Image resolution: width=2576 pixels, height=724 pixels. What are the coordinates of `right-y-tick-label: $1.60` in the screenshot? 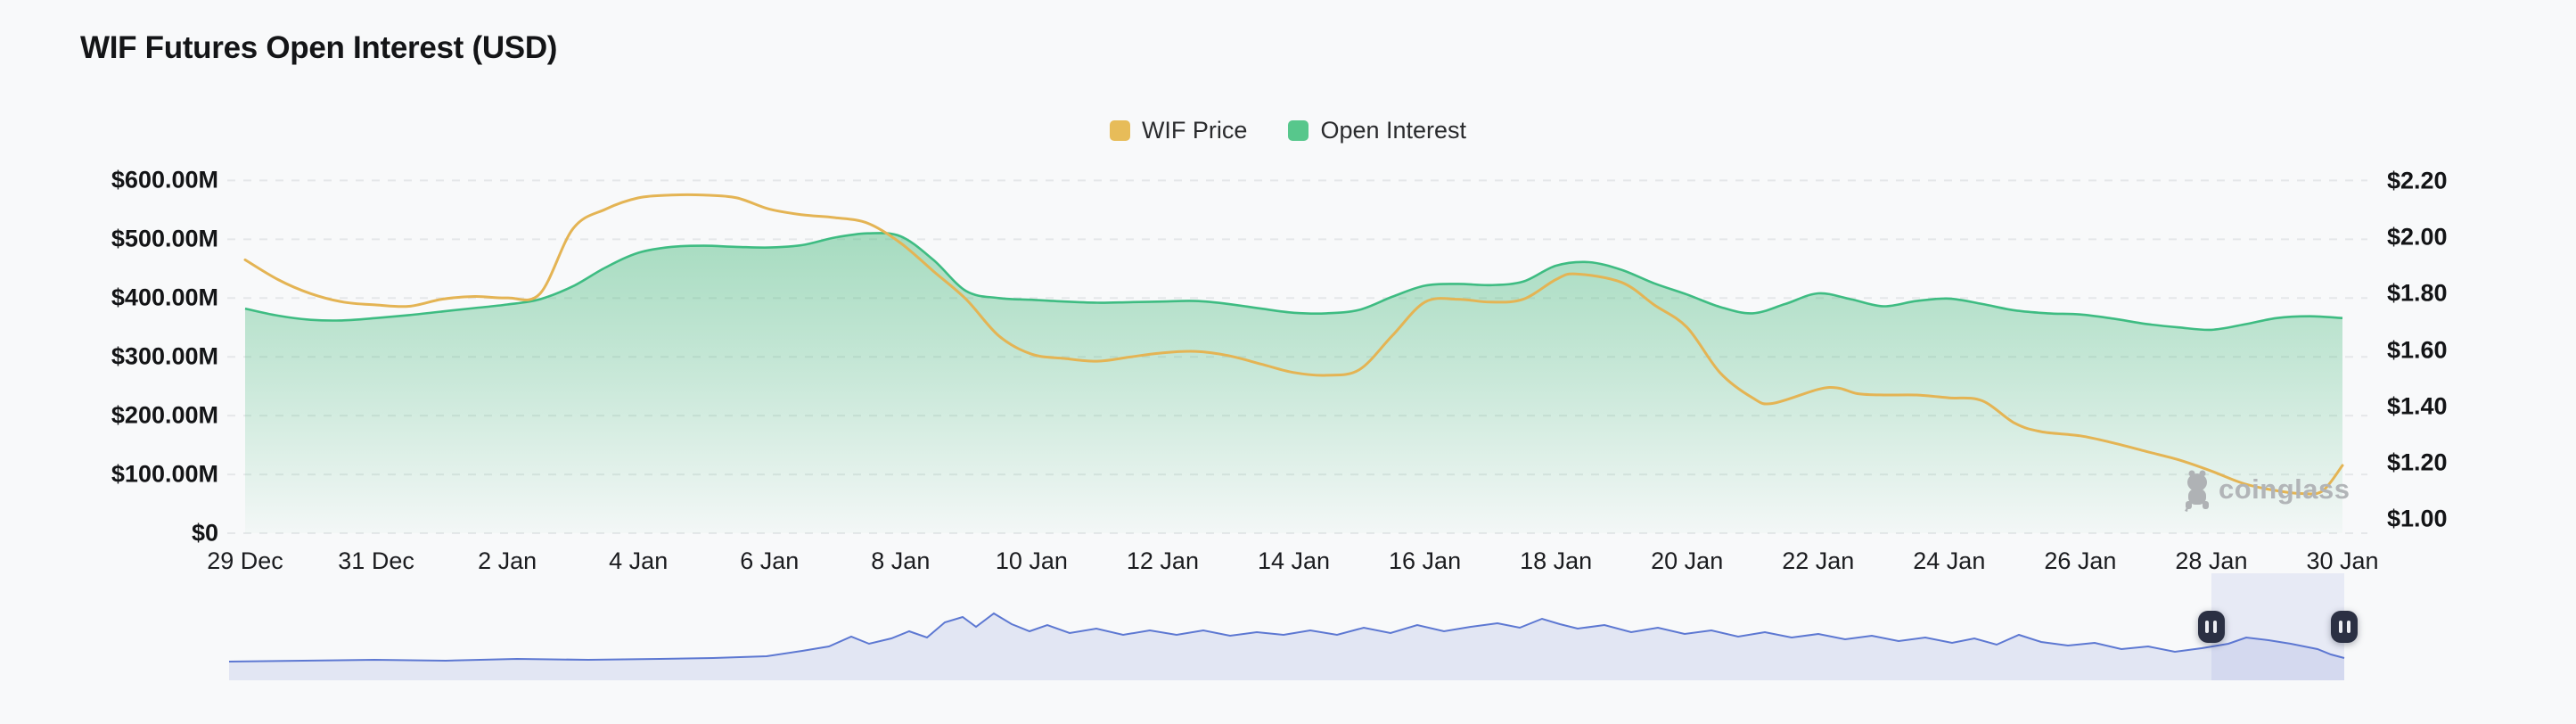 It's located at (2417, 349).